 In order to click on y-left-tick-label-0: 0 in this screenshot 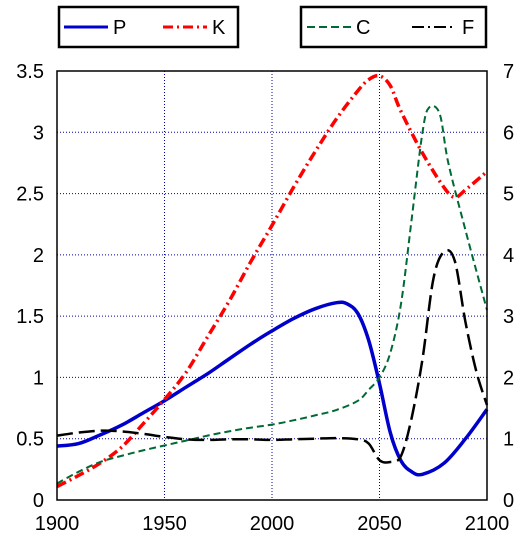, I will do `click(38, 501)`.